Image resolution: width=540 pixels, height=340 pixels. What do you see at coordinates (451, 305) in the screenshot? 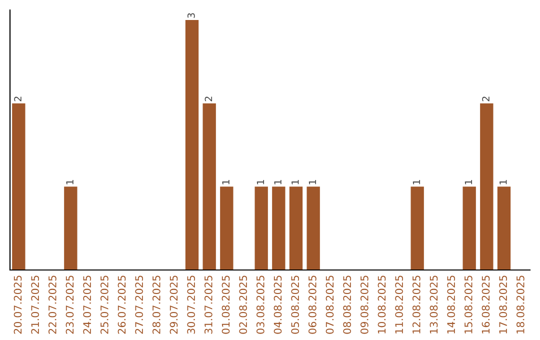
I see `x-tick-label: 14.08.2025` at bounding box center [451, 305].